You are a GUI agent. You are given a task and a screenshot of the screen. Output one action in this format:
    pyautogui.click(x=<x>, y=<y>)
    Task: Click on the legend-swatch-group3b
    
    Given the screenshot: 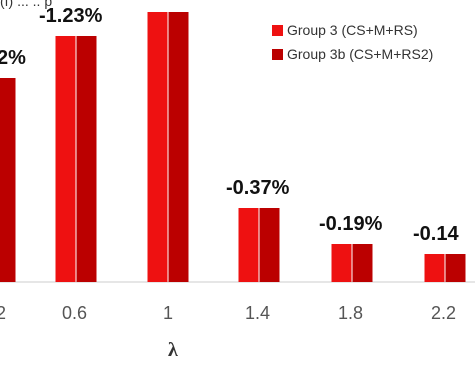 What is the action you would take?
    pyautogui.click(x=277, y=54)
    